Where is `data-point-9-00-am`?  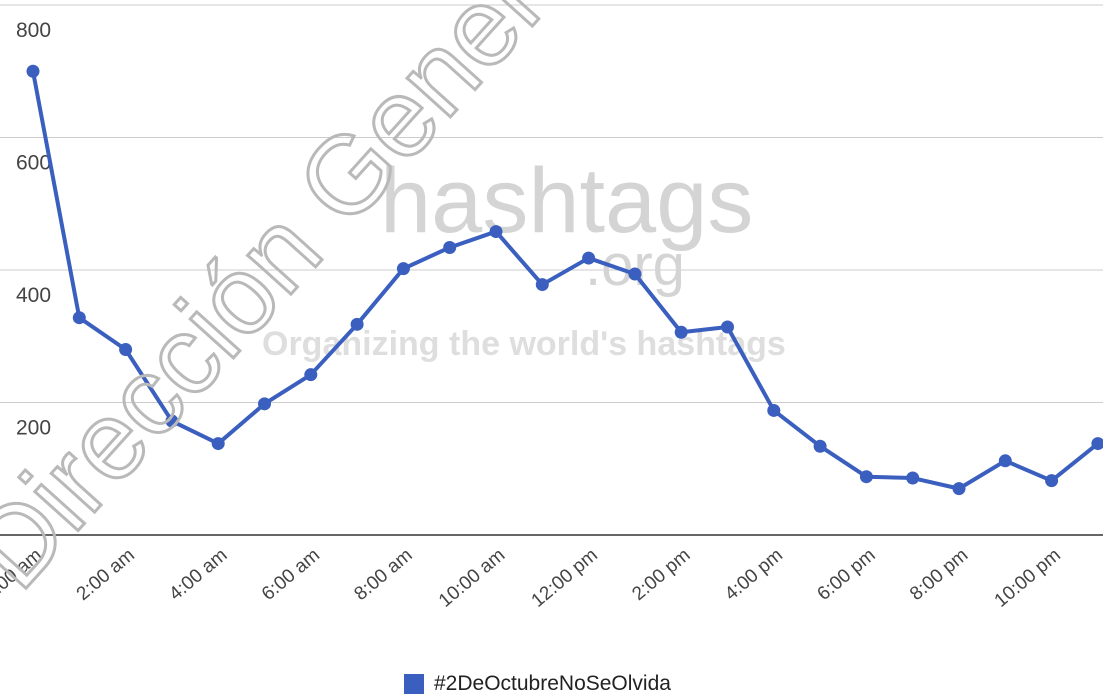
data-point-9-00-am is located at coordinates (449, 247).